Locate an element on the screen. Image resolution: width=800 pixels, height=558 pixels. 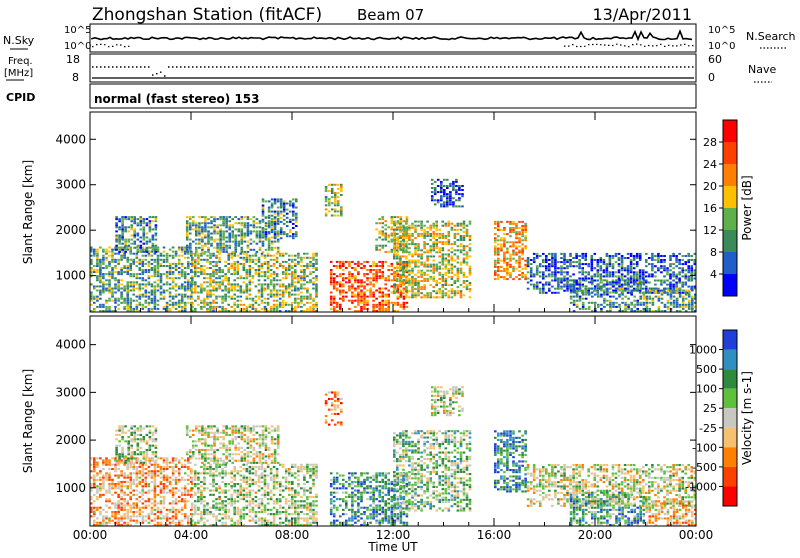
echo-region is located at coordinates (334, 200).